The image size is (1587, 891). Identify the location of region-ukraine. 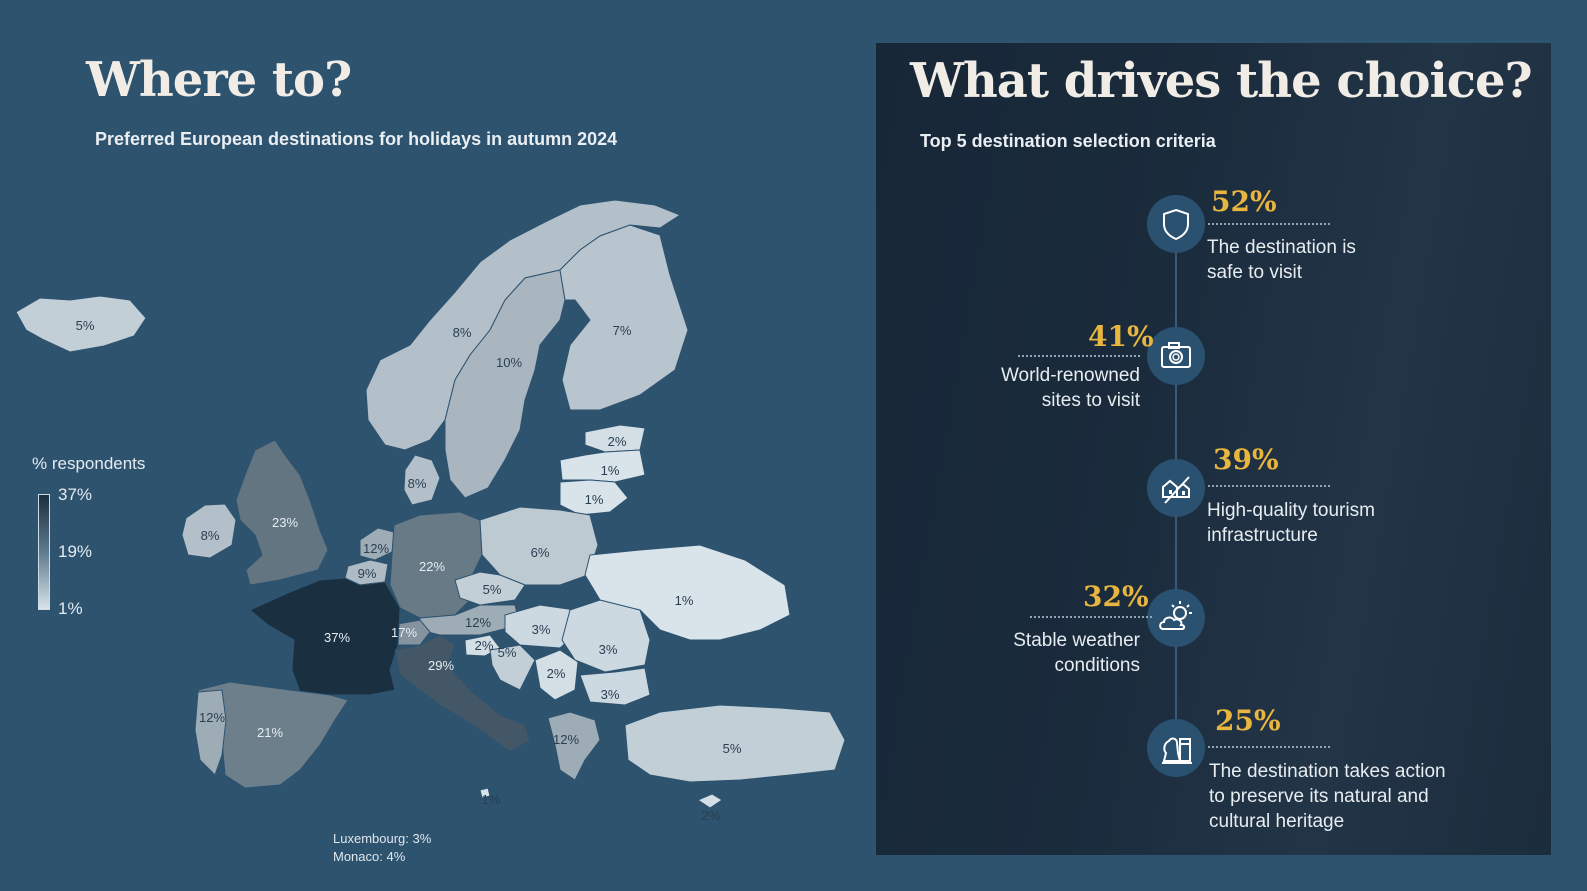
(687, 592).